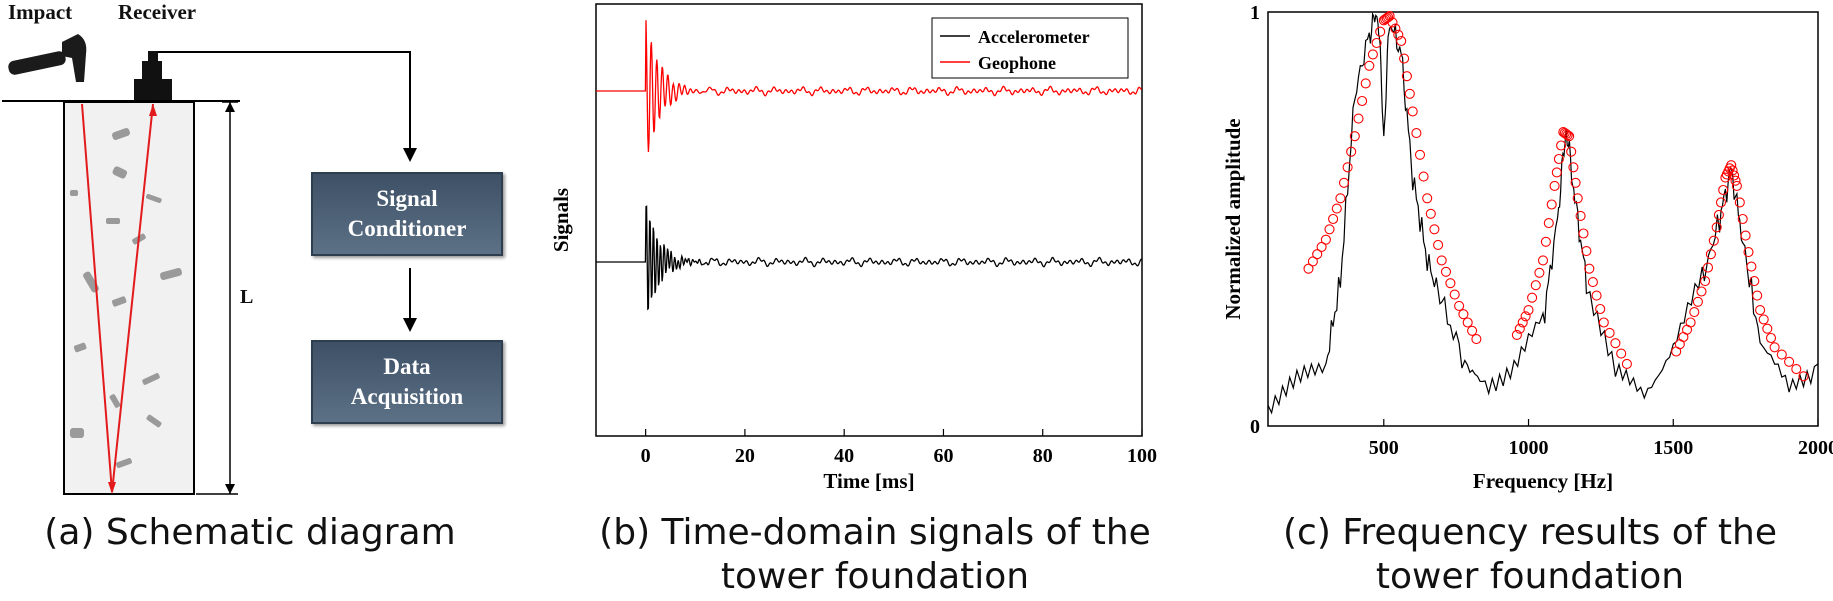 This screenshot has height=601, width=1833. Describe the element at coordinates (646, 456) in the screenshot. I see `x-tick-label: 0` at that location.